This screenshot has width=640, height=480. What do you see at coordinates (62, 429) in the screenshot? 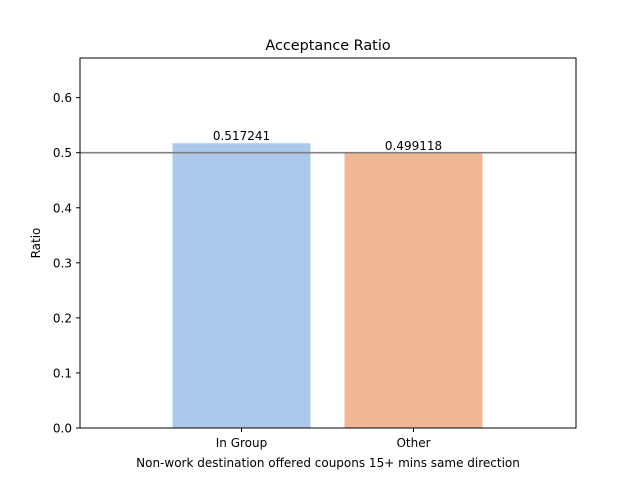
I see `y-tick-label: 0.0` at bounding box center [62, 429].